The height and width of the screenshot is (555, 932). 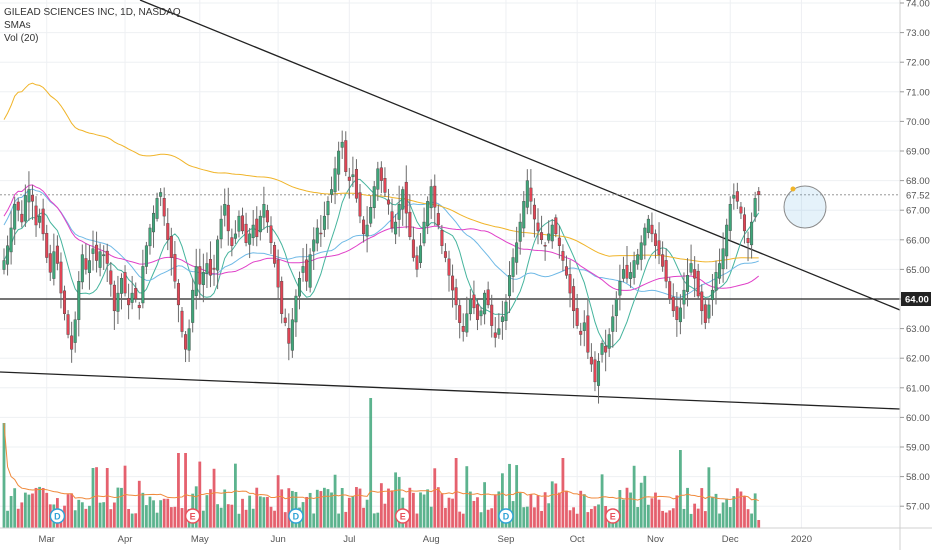 I want to click on alert-dot, so click(x=793, y=189).